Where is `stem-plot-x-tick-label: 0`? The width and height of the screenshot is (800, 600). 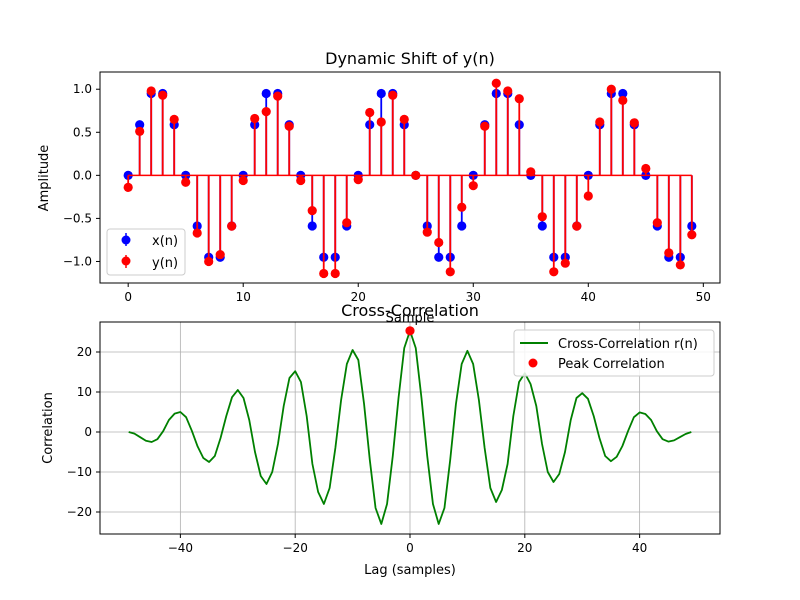 stem-plot-x-tick-label: 0 is located at coordinates (128, 297).